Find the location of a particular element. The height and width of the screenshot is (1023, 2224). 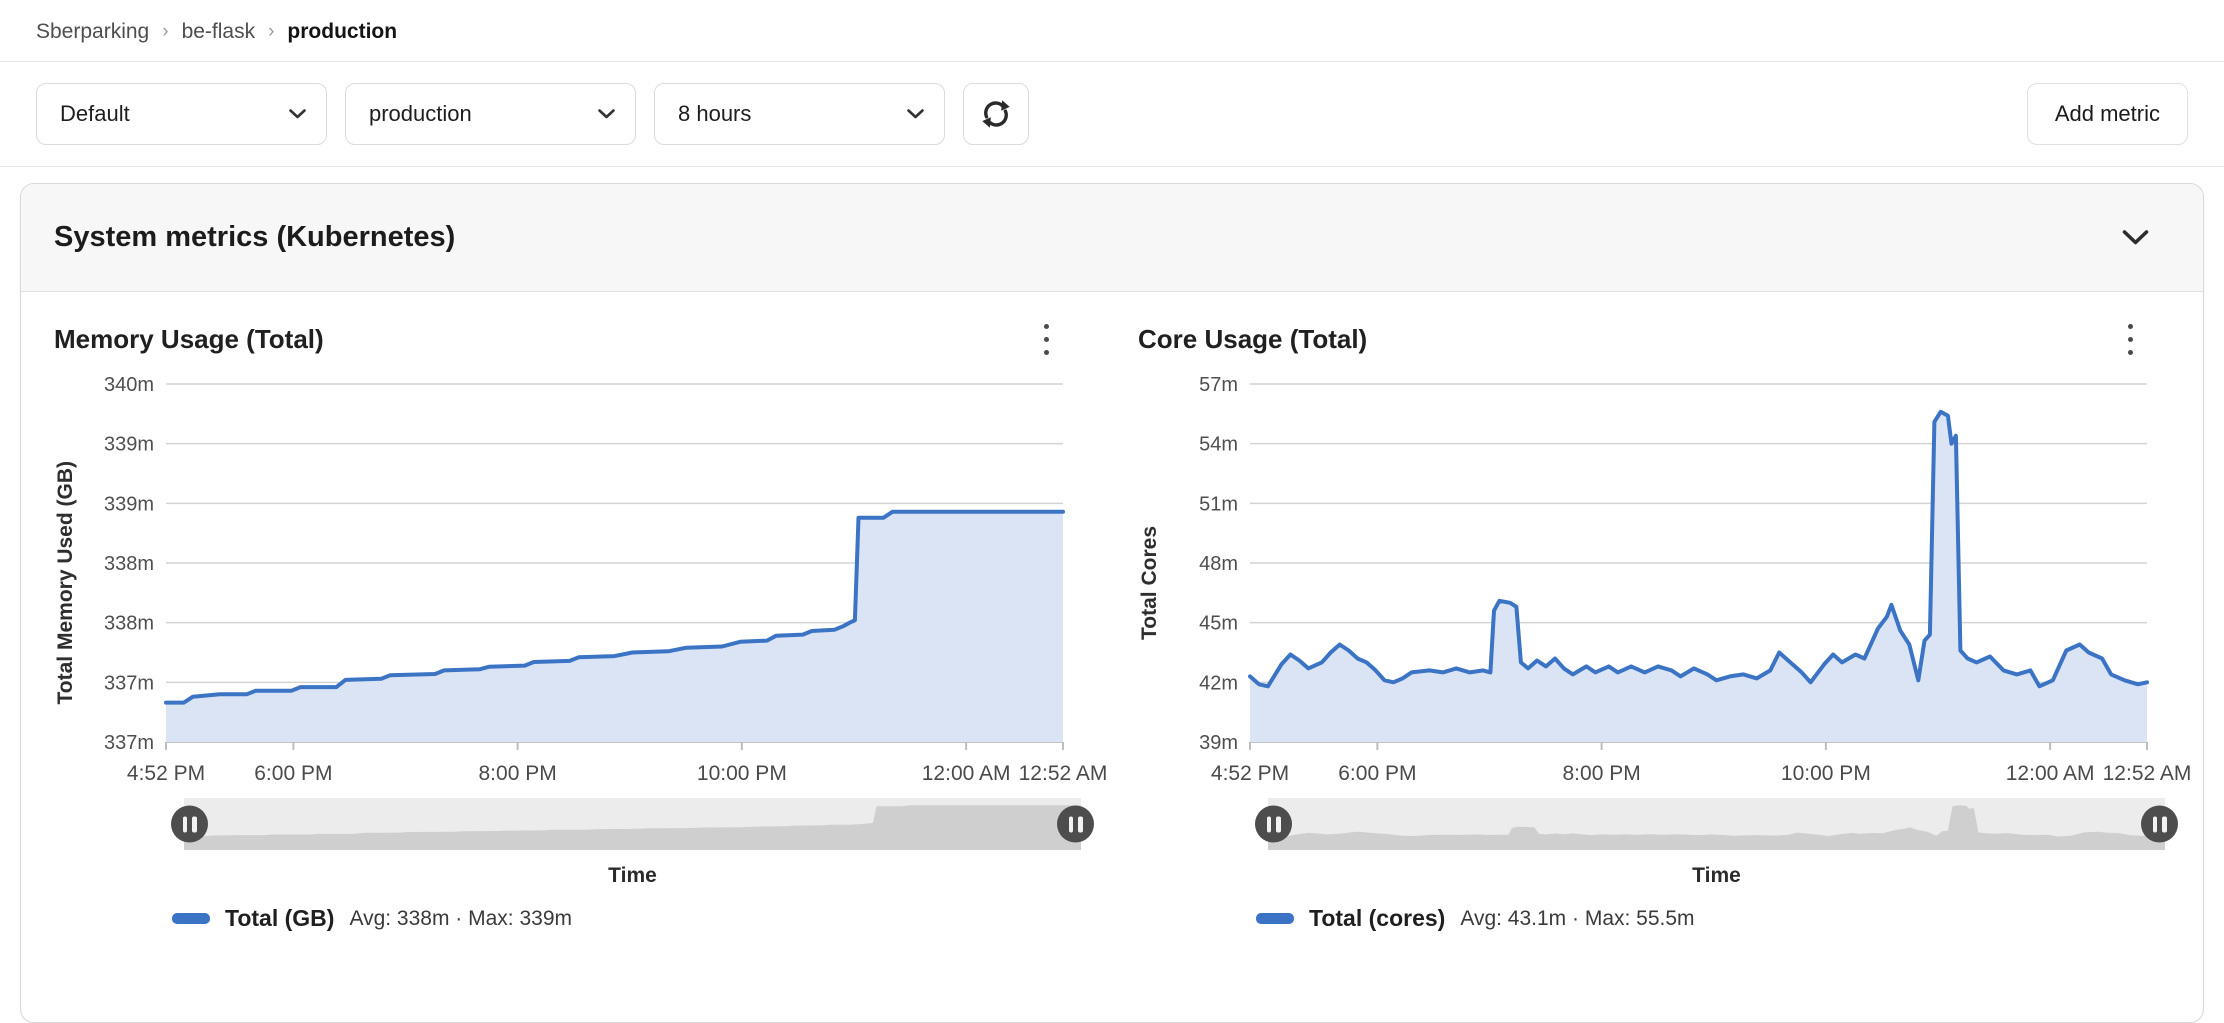

breadcrumb-item-service: be-flask is located at coordinates (218, 31).